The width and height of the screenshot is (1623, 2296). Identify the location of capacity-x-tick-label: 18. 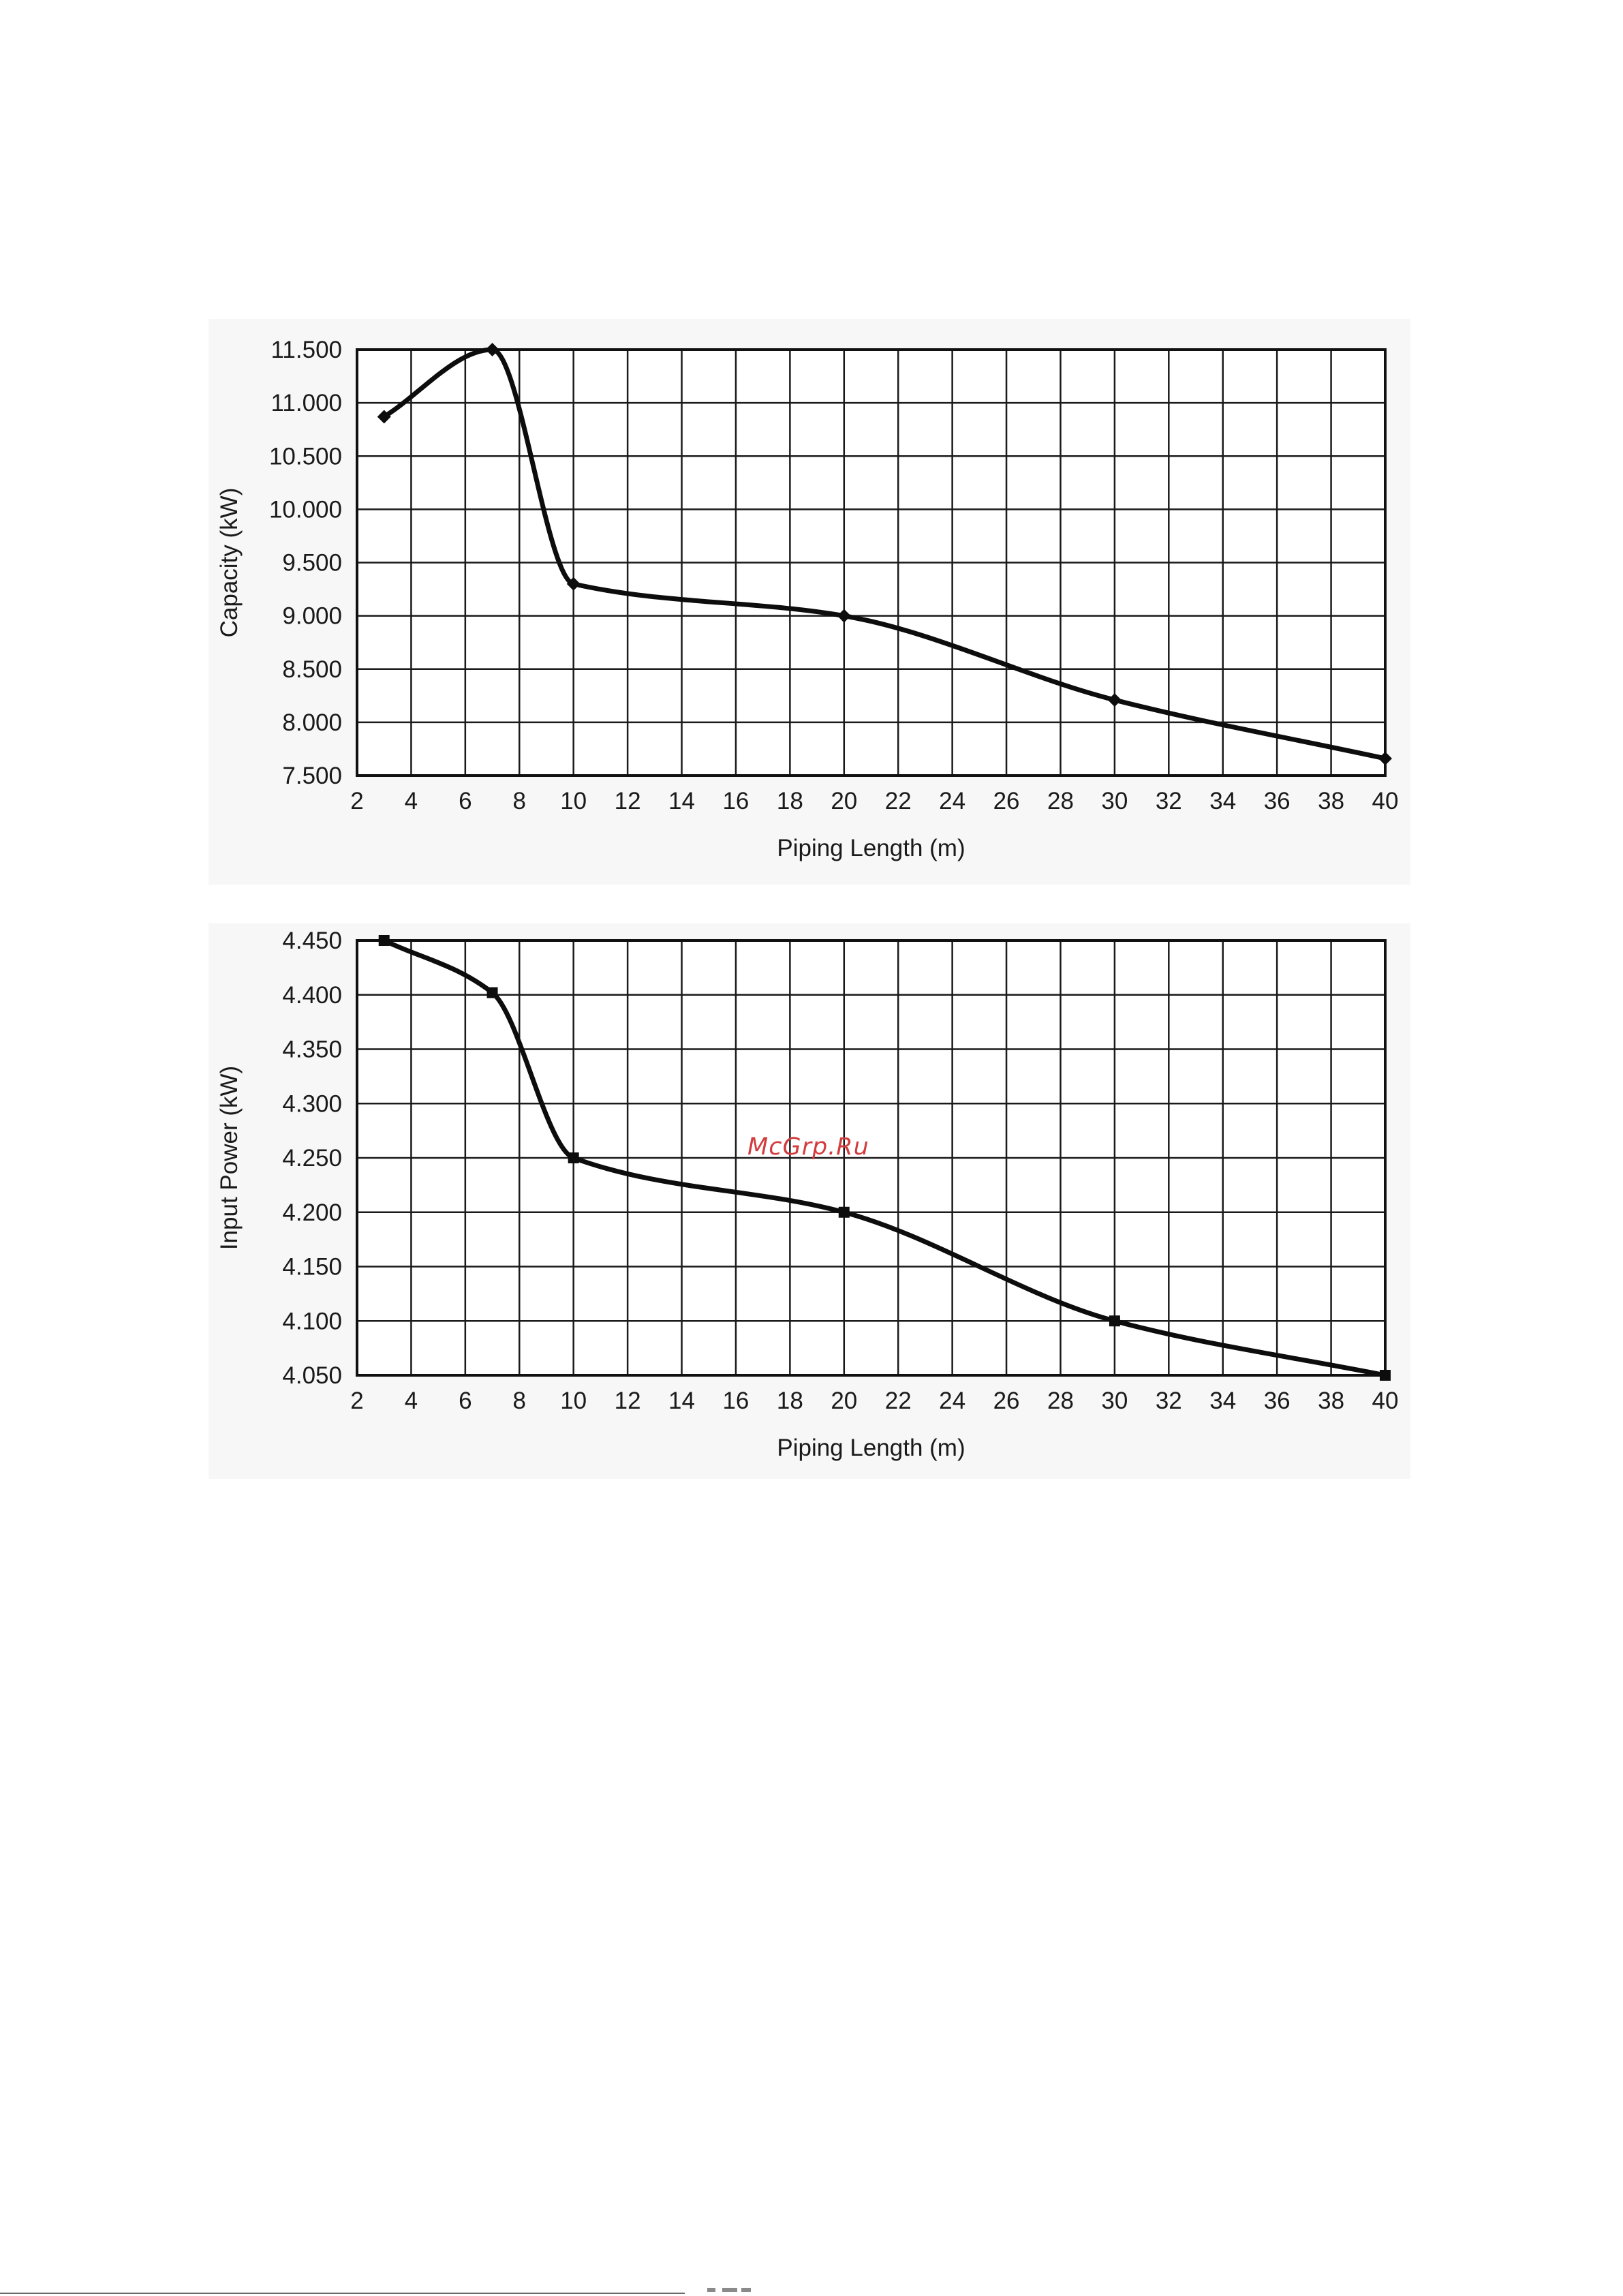
(790, 801).